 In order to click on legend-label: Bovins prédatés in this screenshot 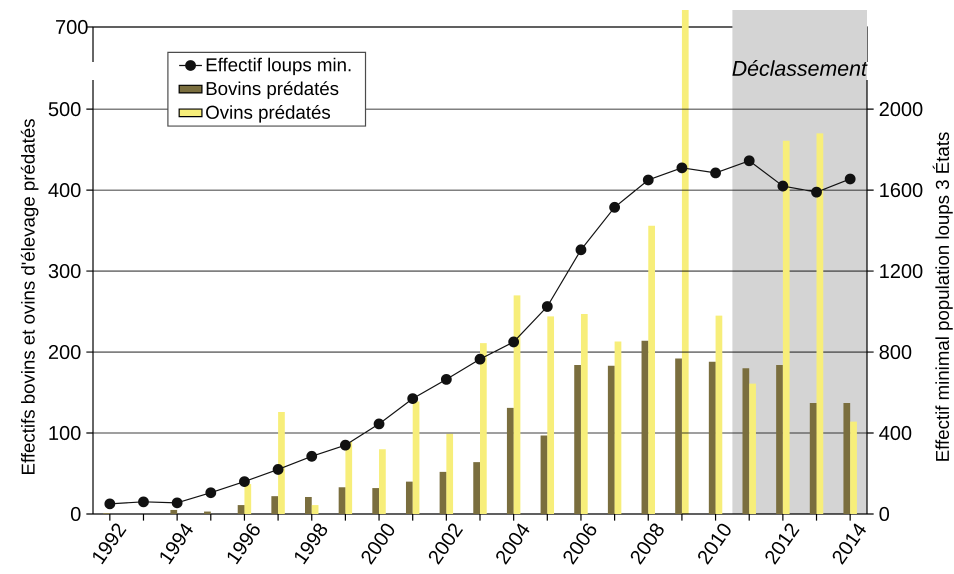, I will do `click(272, 90)`.